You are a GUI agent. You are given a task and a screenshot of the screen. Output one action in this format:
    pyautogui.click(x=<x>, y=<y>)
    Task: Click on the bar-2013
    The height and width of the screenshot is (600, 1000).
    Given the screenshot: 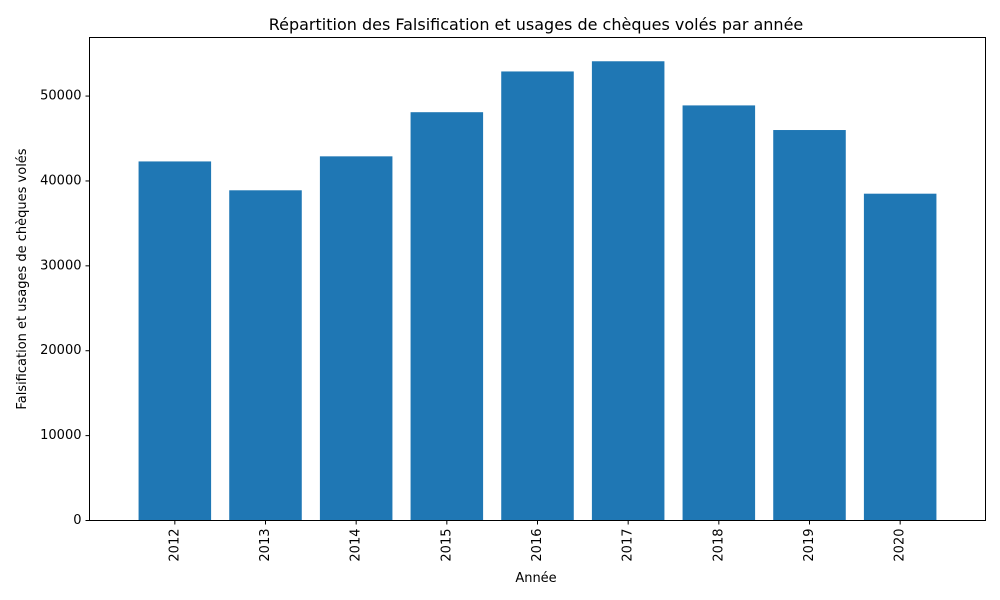 What is the action you would take?
    pyautogui.click(x=265, y=355)
    